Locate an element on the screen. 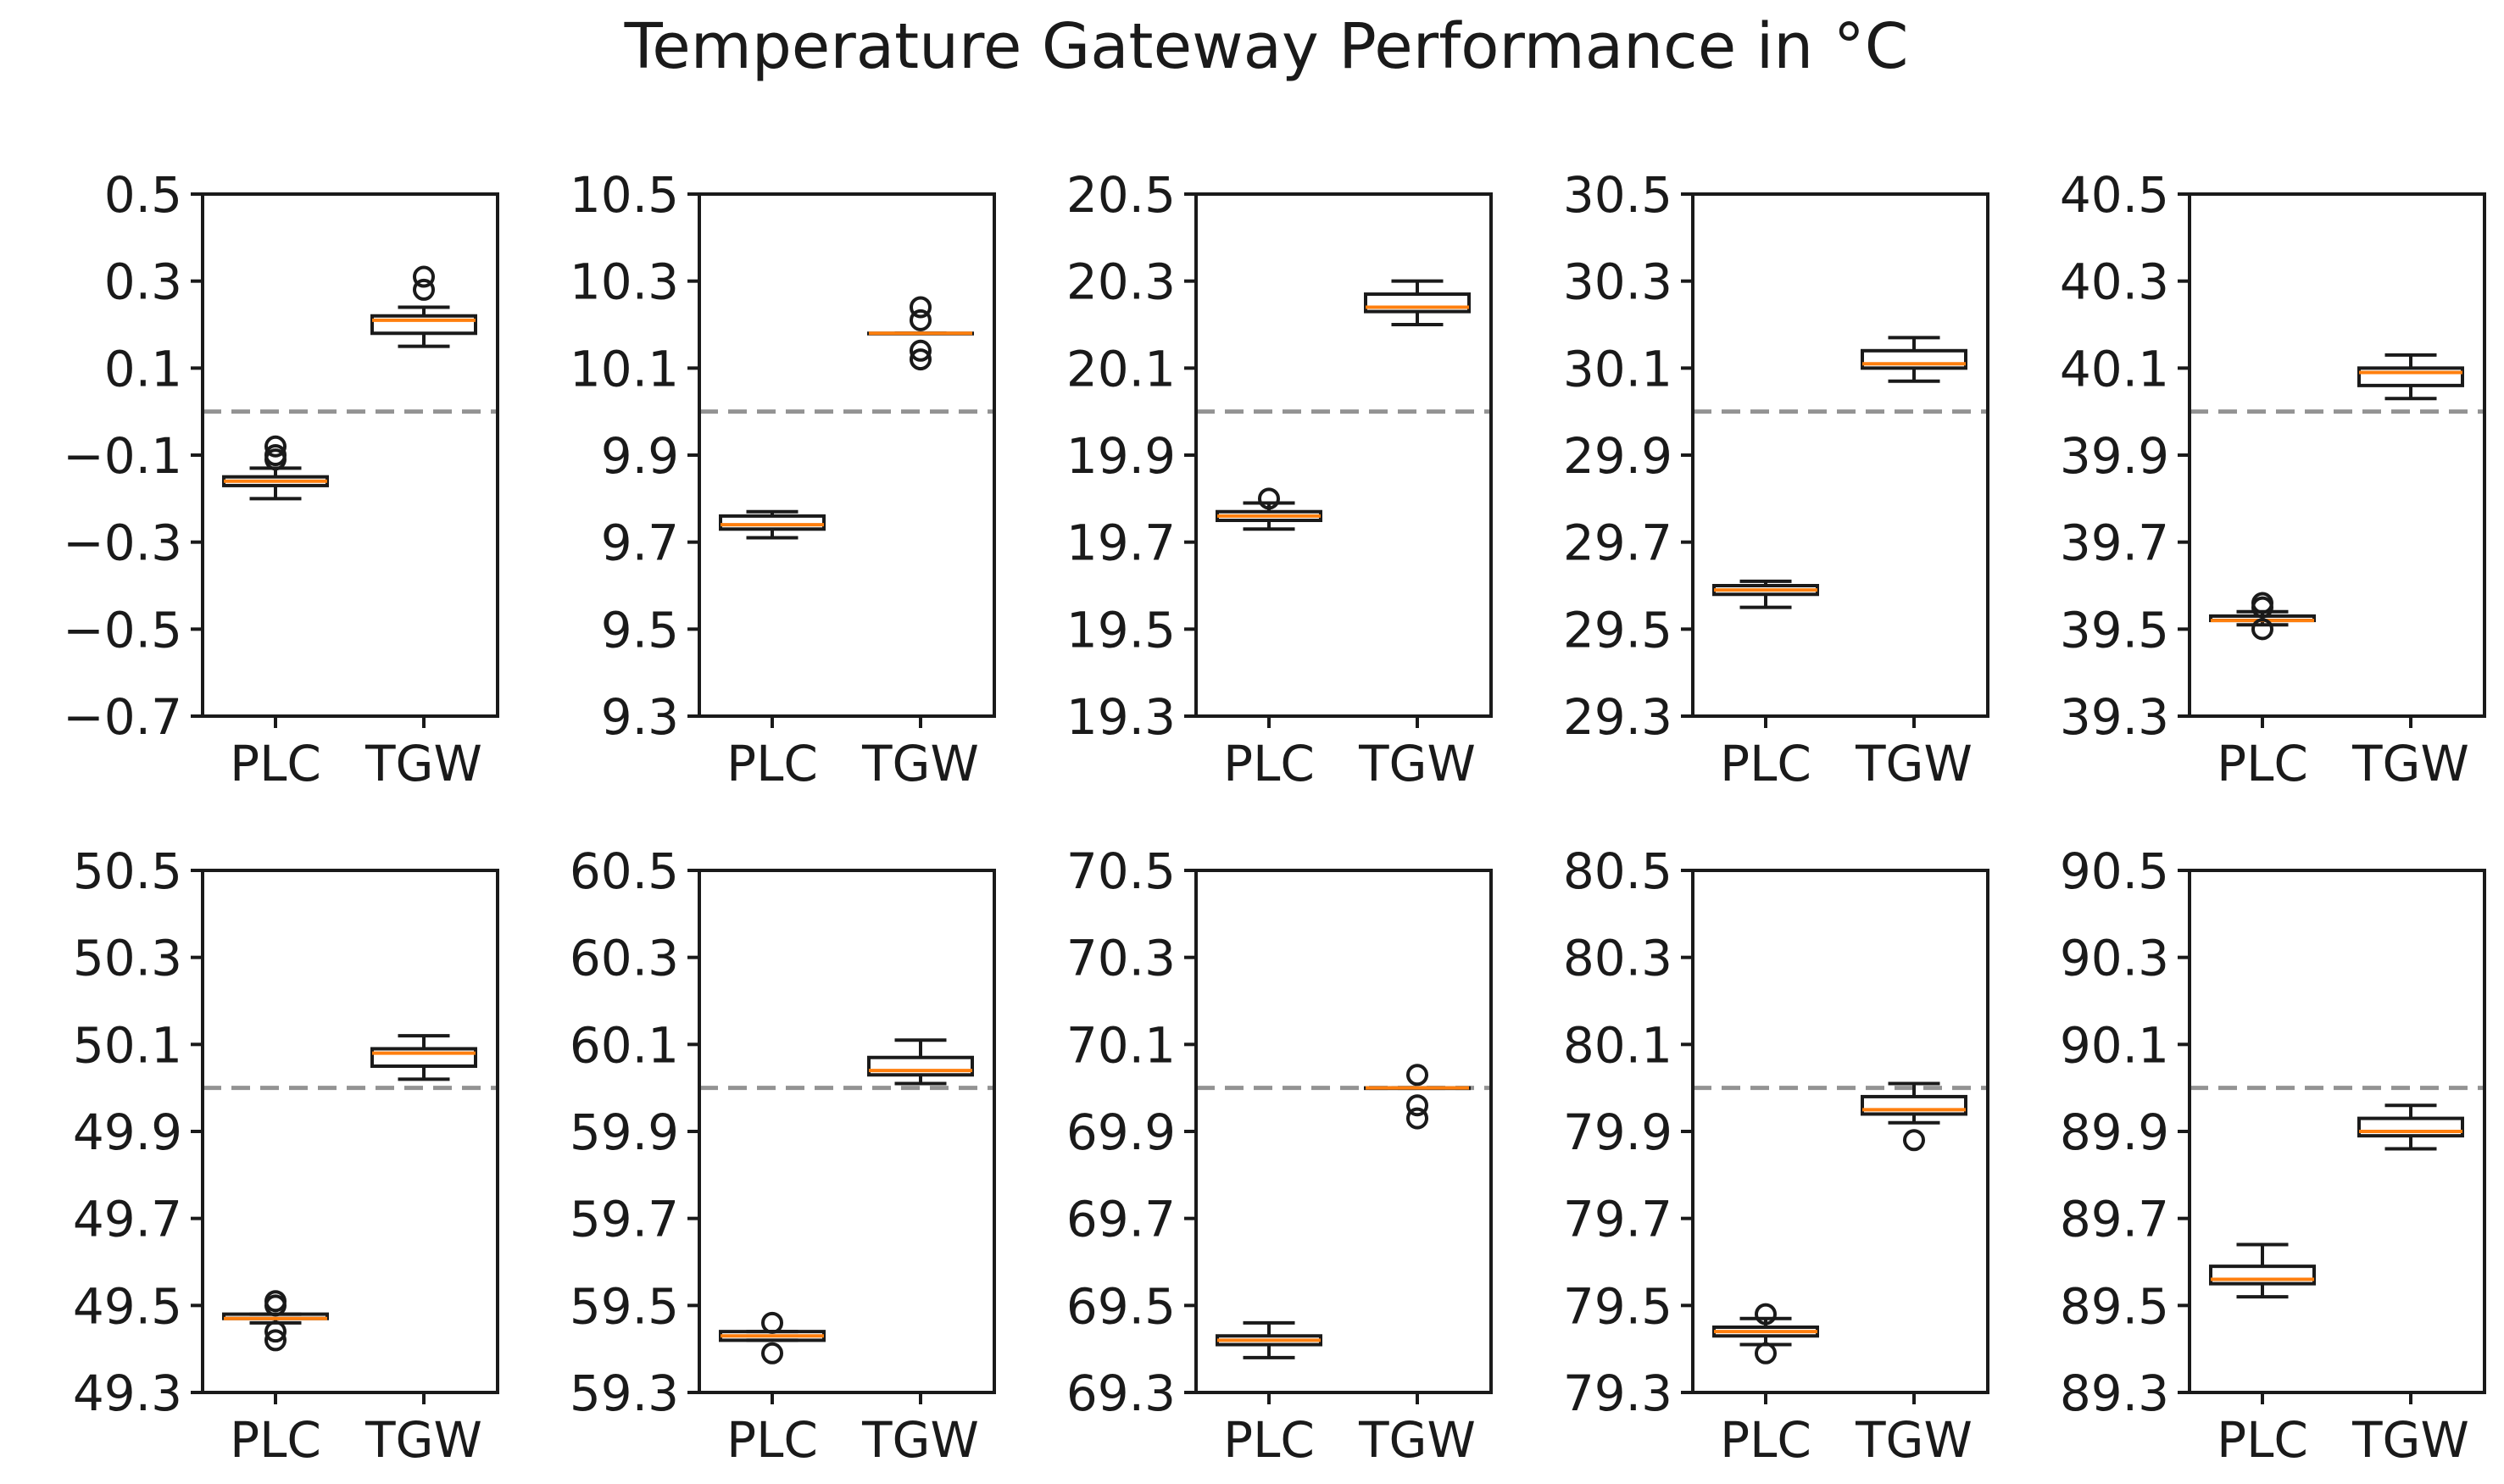  y-tick-label: 90.3 is located at coordinates (2114, 959).